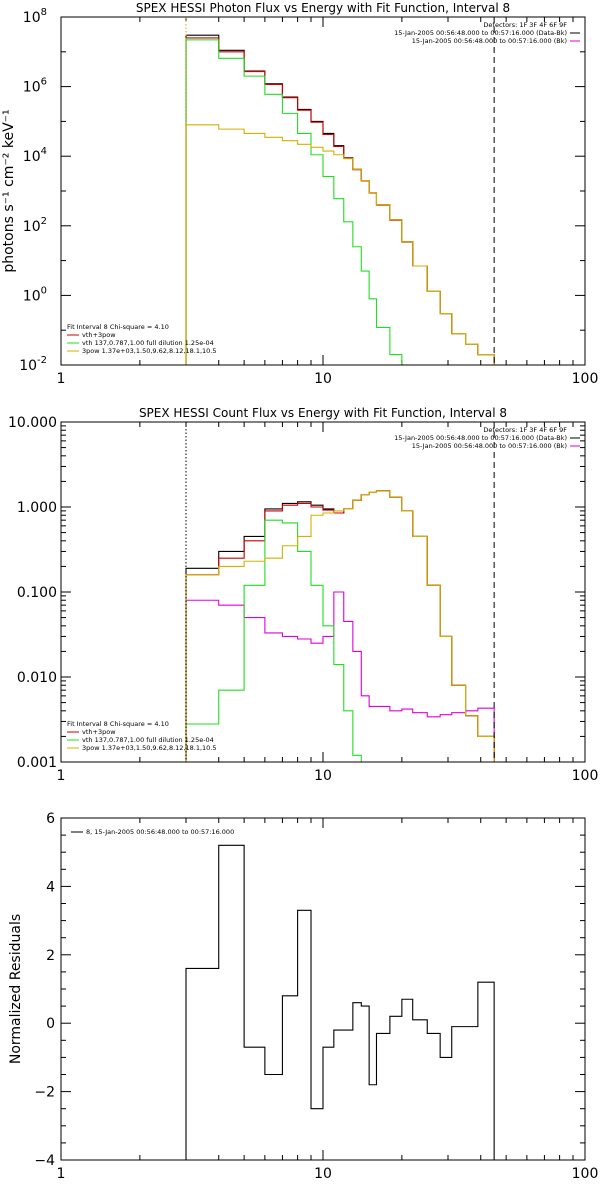  I want to click on y-tick-label: 0.100, so click(37, 593).